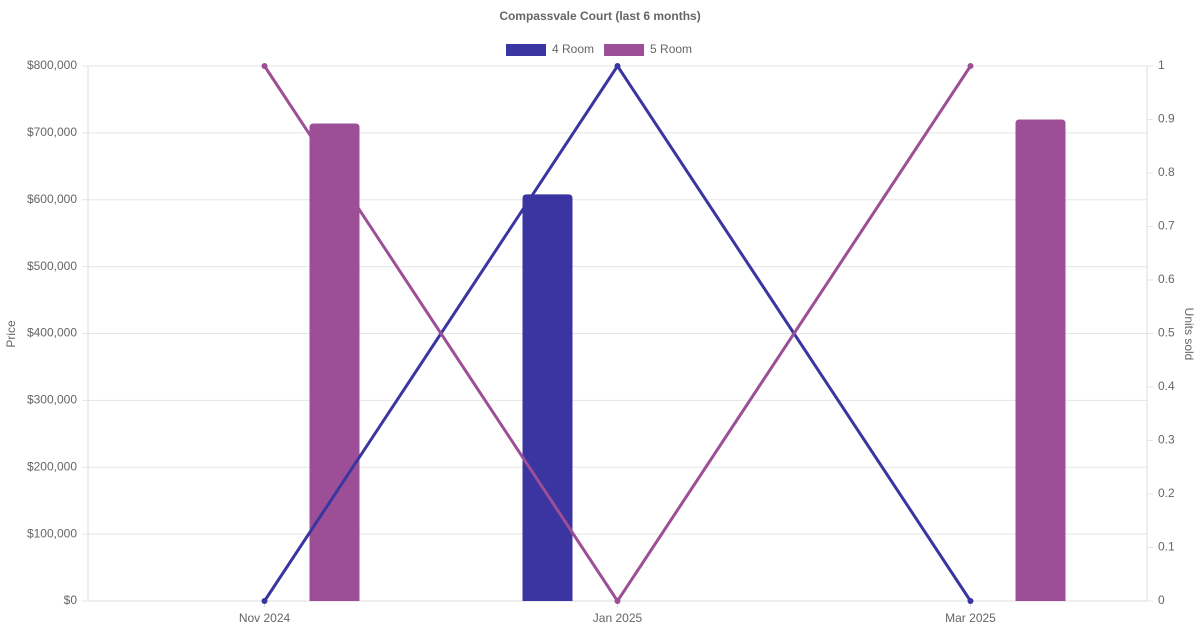 The image size is (1200, 630). I want to click on x-tick-label: Mar 2025, so click(970, 618).